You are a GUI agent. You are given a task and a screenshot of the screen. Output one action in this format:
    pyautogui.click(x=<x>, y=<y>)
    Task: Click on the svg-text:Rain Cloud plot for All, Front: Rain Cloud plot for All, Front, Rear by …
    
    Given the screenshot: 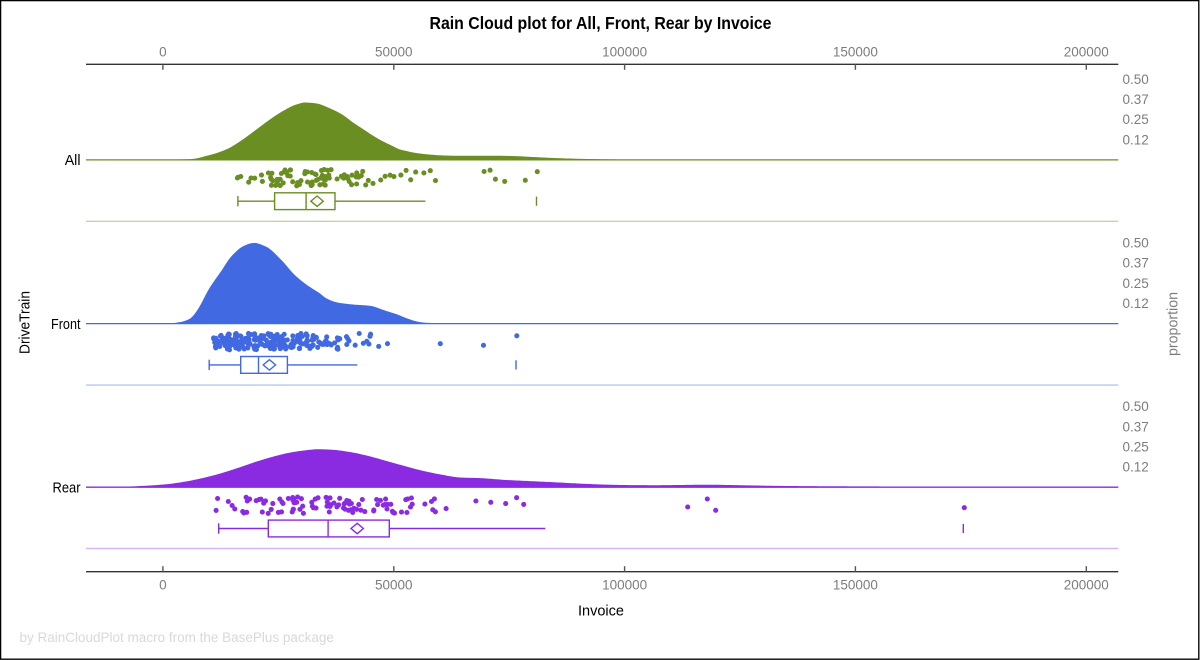 What is the action you would take?
    pyautogui.click(x=601, y=23)
    